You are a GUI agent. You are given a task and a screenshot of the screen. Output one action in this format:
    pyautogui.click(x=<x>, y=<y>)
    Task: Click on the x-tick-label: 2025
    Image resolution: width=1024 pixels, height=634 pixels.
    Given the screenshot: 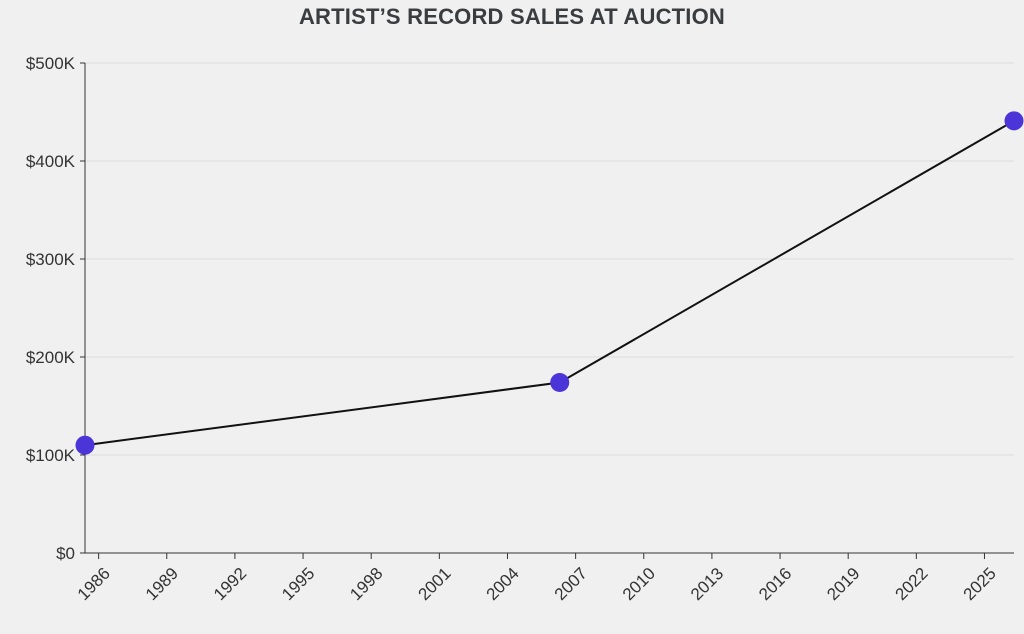 What is the action you would take?
    pyautogui.click(x=980, y=584)
    